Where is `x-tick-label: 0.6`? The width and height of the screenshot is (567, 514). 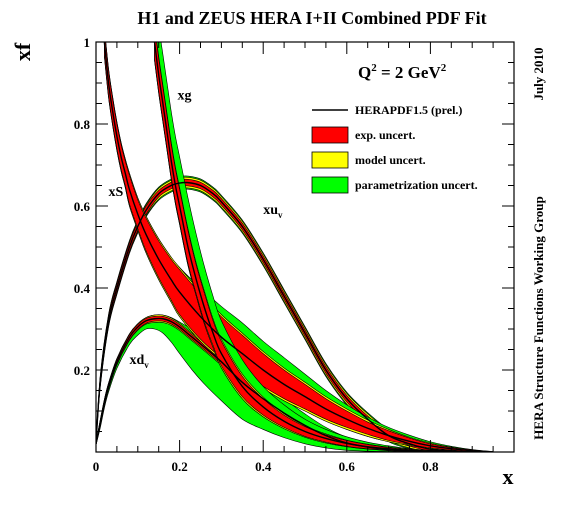 x-tick-label: 0.6 is located at coordinates (347, 466).